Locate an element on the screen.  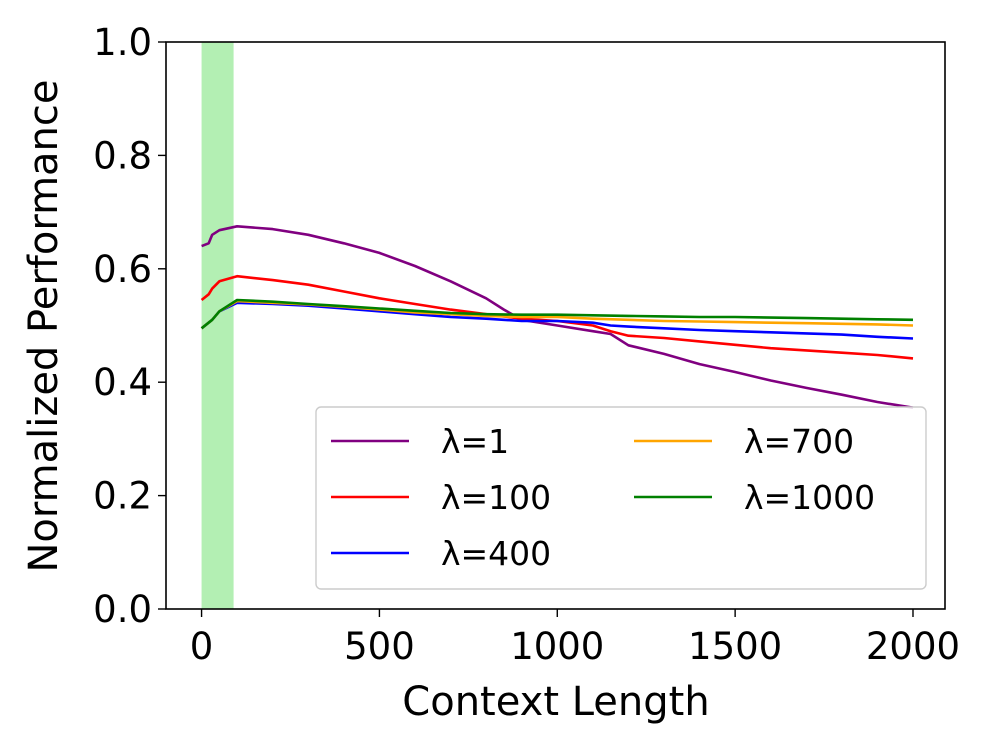
y-tick-label: 1.0 is located at coordinates (122, 42).